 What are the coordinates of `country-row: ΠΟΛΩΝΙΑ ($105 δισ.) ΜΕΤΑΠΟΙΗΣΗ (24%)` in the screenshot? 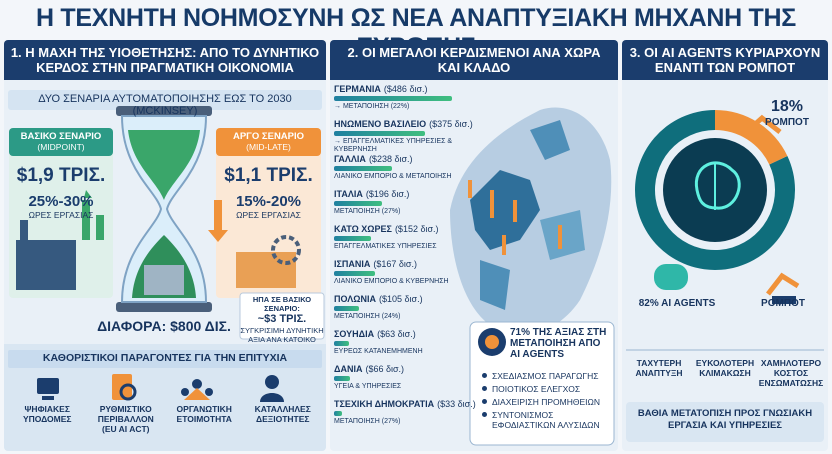 It's located at (404, 311).